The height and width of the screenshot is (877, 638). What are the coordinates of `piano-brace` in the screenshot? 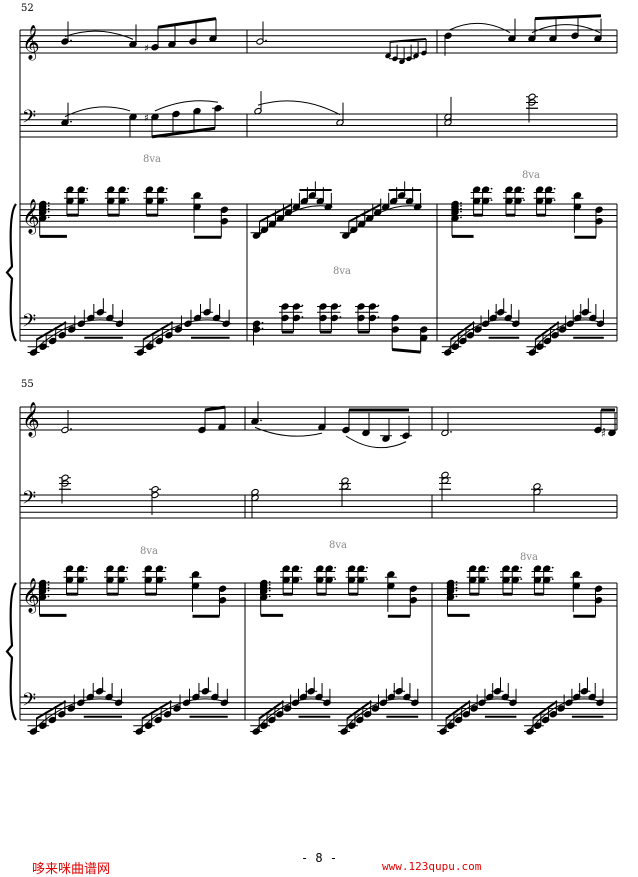 It's located at (11, 651).